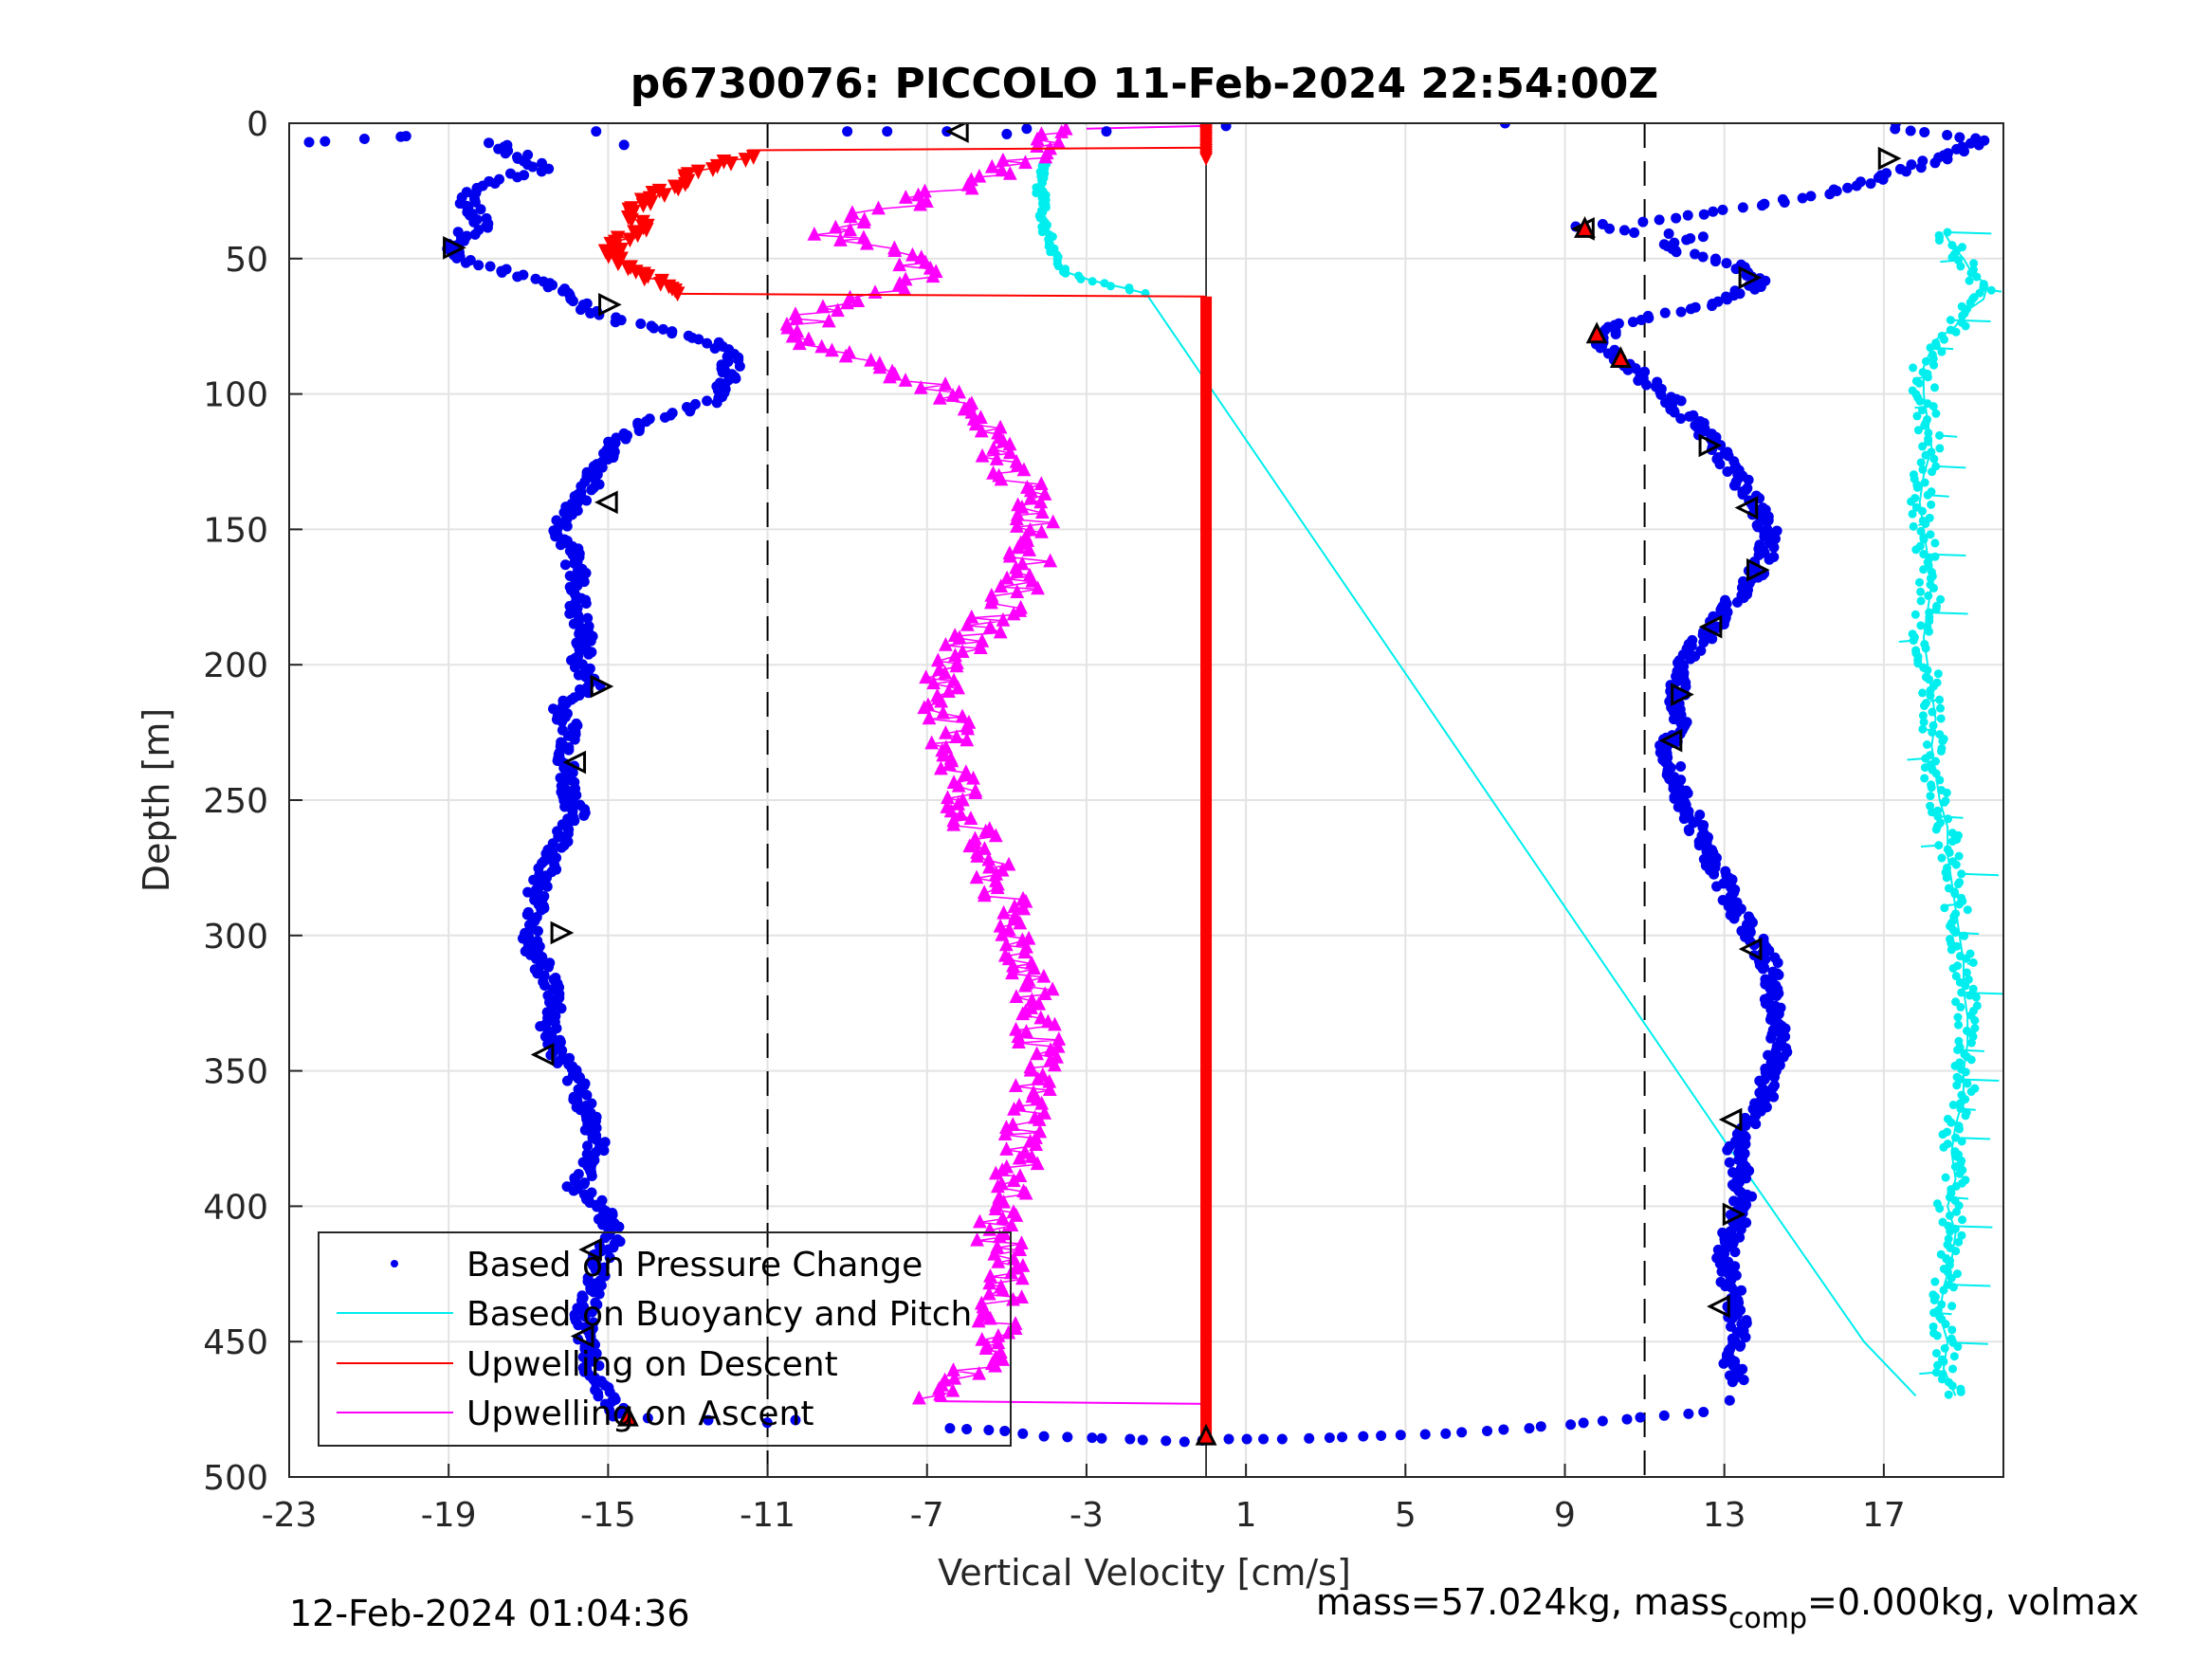  Describe the element at coordinates (1206, 159) in the screenshot. I see `upwelling-descent-top-marker` at that location.